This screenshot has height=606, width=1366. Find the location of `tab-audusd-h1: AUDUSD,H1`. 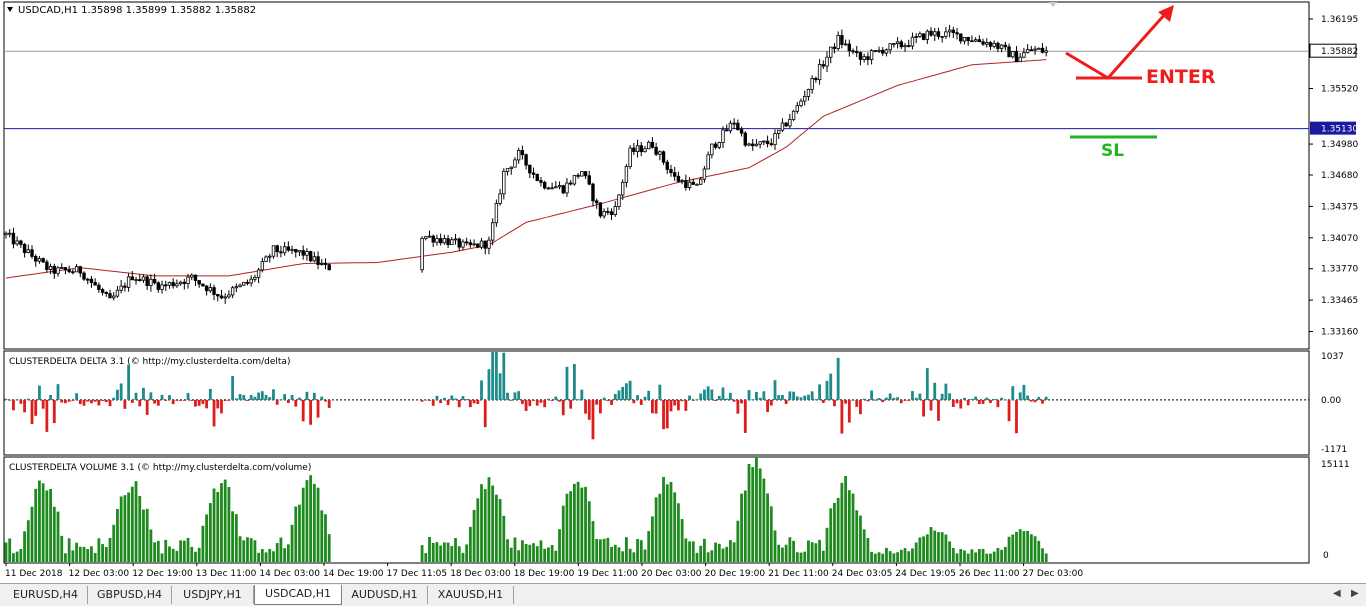

tab-audusd-h1: AUDUSD,H1 is located at coordinates (385, 595).